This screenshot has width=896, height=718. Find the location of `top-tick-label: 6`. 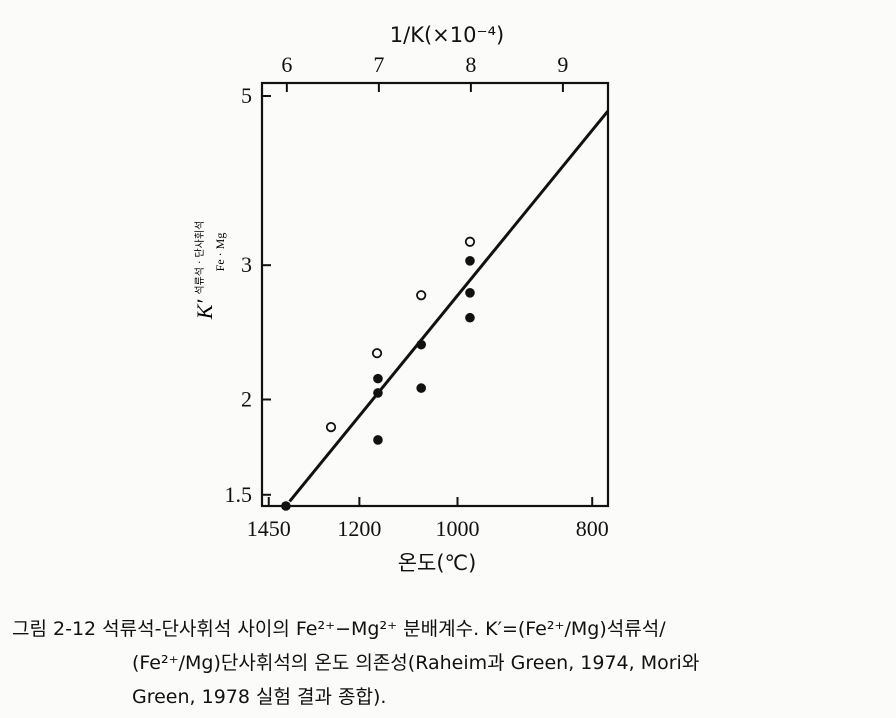

top-tick-label: 6 is located at coordinates (286, 64).